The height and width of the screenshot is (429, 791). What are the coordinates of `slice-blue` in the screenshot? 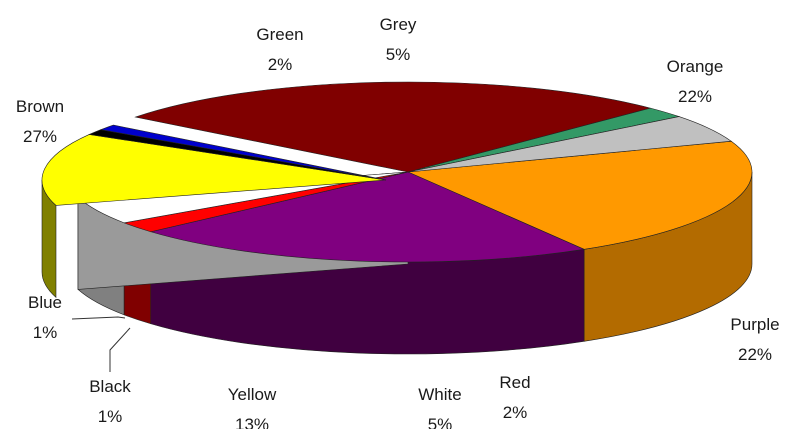 It's located at (243, 152).